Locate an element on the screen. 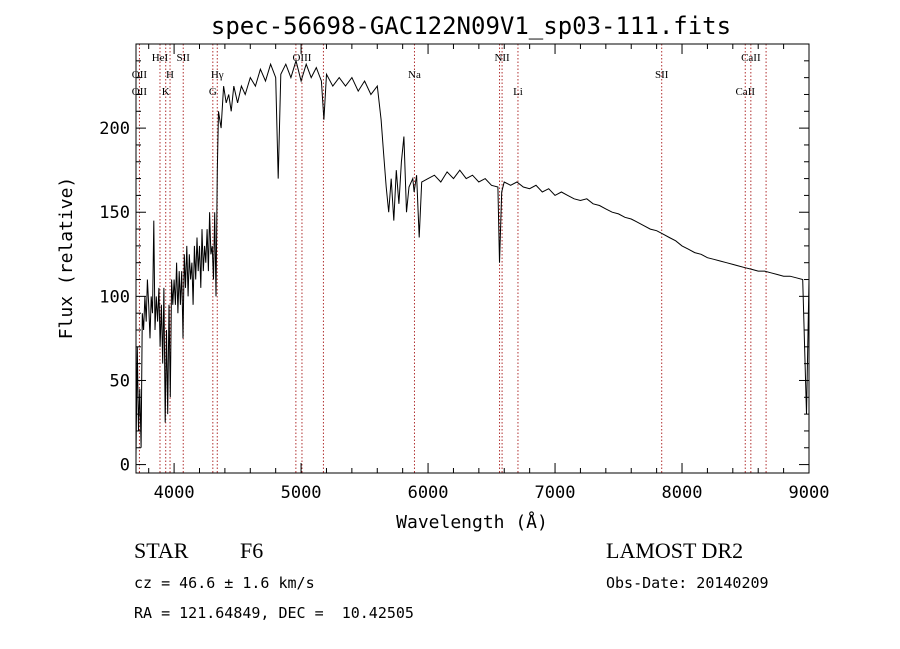  survey-name: LAMOST DR2 is located at coordinates (675, 550).